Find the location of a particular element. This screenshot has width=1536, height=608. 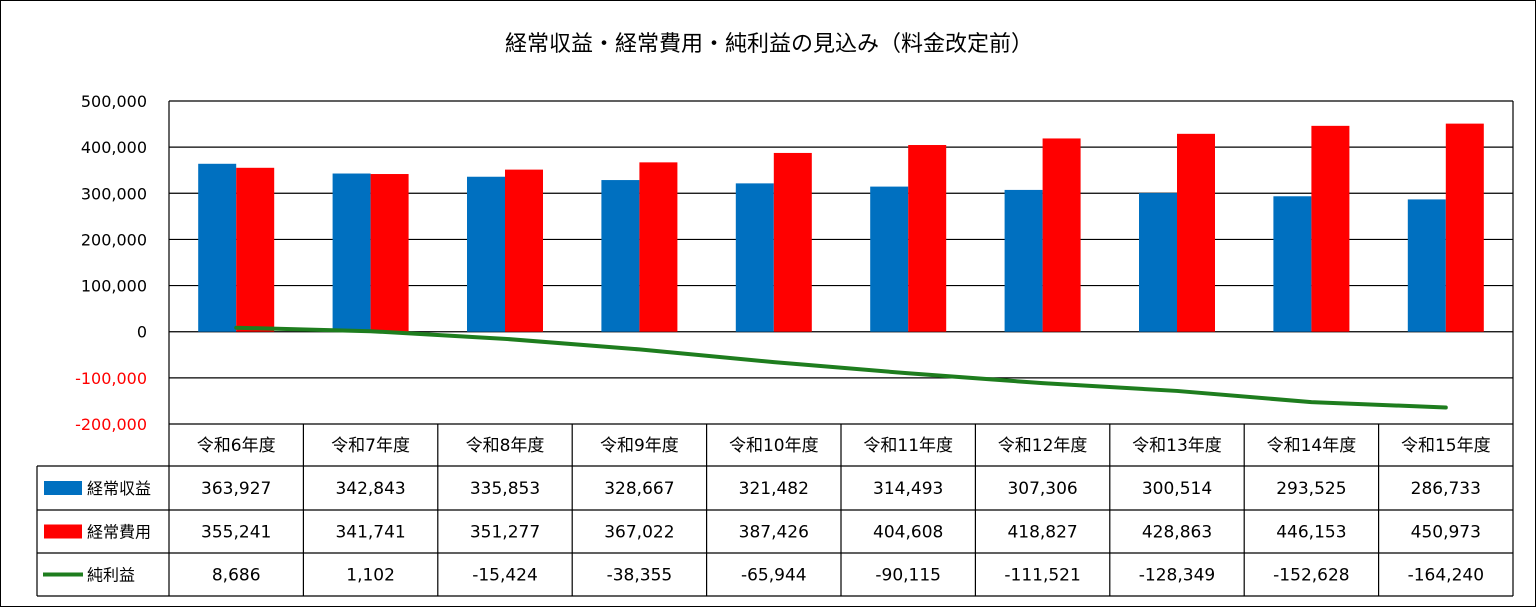

x-category-label: 令和7年度 is located at coordinates (370, 446).